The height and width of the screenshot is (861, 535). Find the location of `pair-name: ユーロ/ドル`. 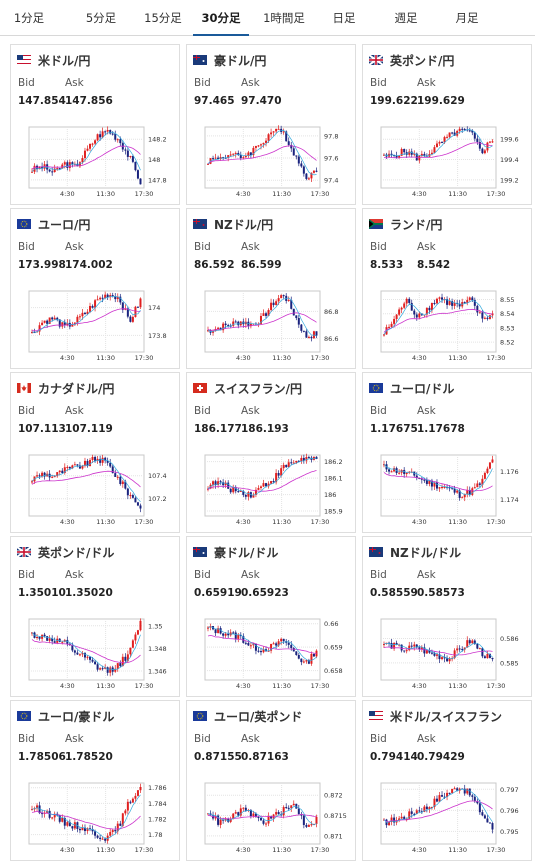

pair-name: ユーロ/ドル is located at coordinates (422, 388).